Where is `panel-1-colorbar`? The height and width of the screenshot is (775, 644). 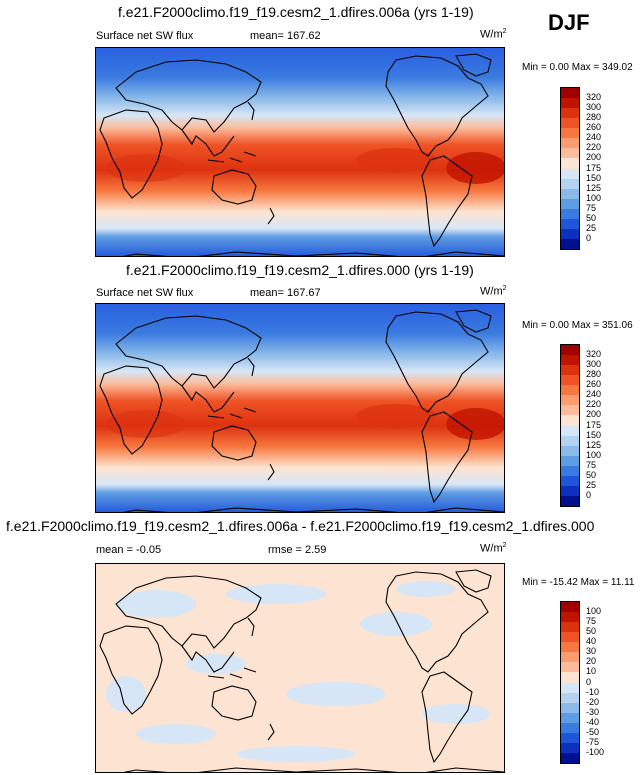 panel-1-colorbar is located at coordinates (570, 168).